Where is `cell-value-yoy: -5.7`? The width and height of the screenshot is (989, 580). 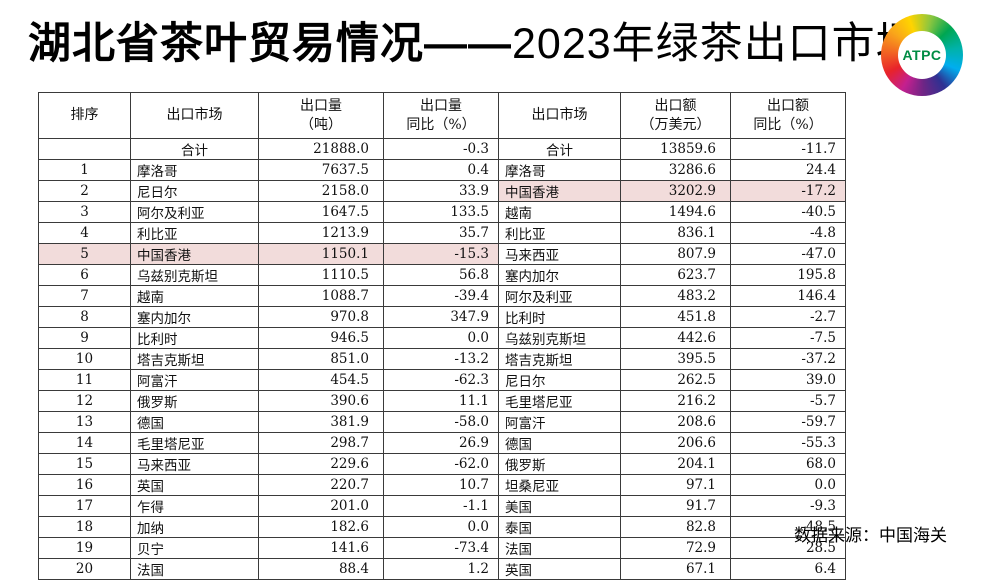
cell-value-yoy: -5.7 is located at coordinates (788, 401).